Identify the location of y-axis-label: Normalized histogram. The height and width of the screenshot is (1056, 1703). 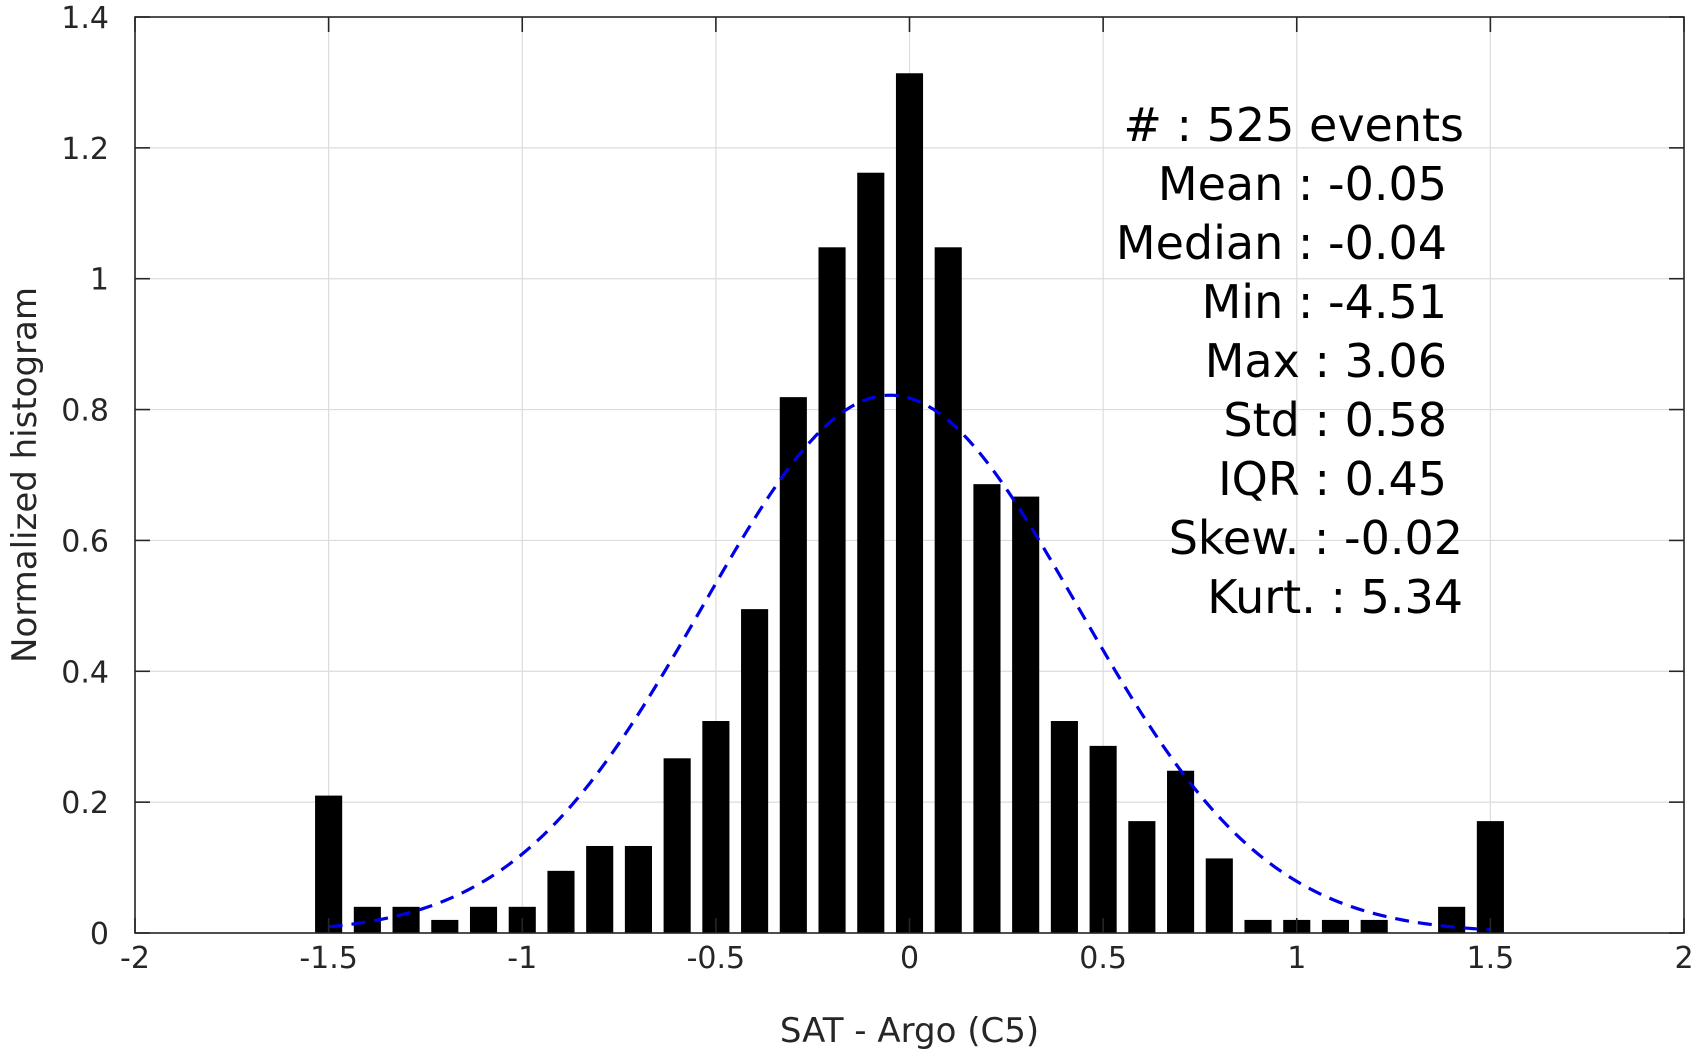
(25, 475).